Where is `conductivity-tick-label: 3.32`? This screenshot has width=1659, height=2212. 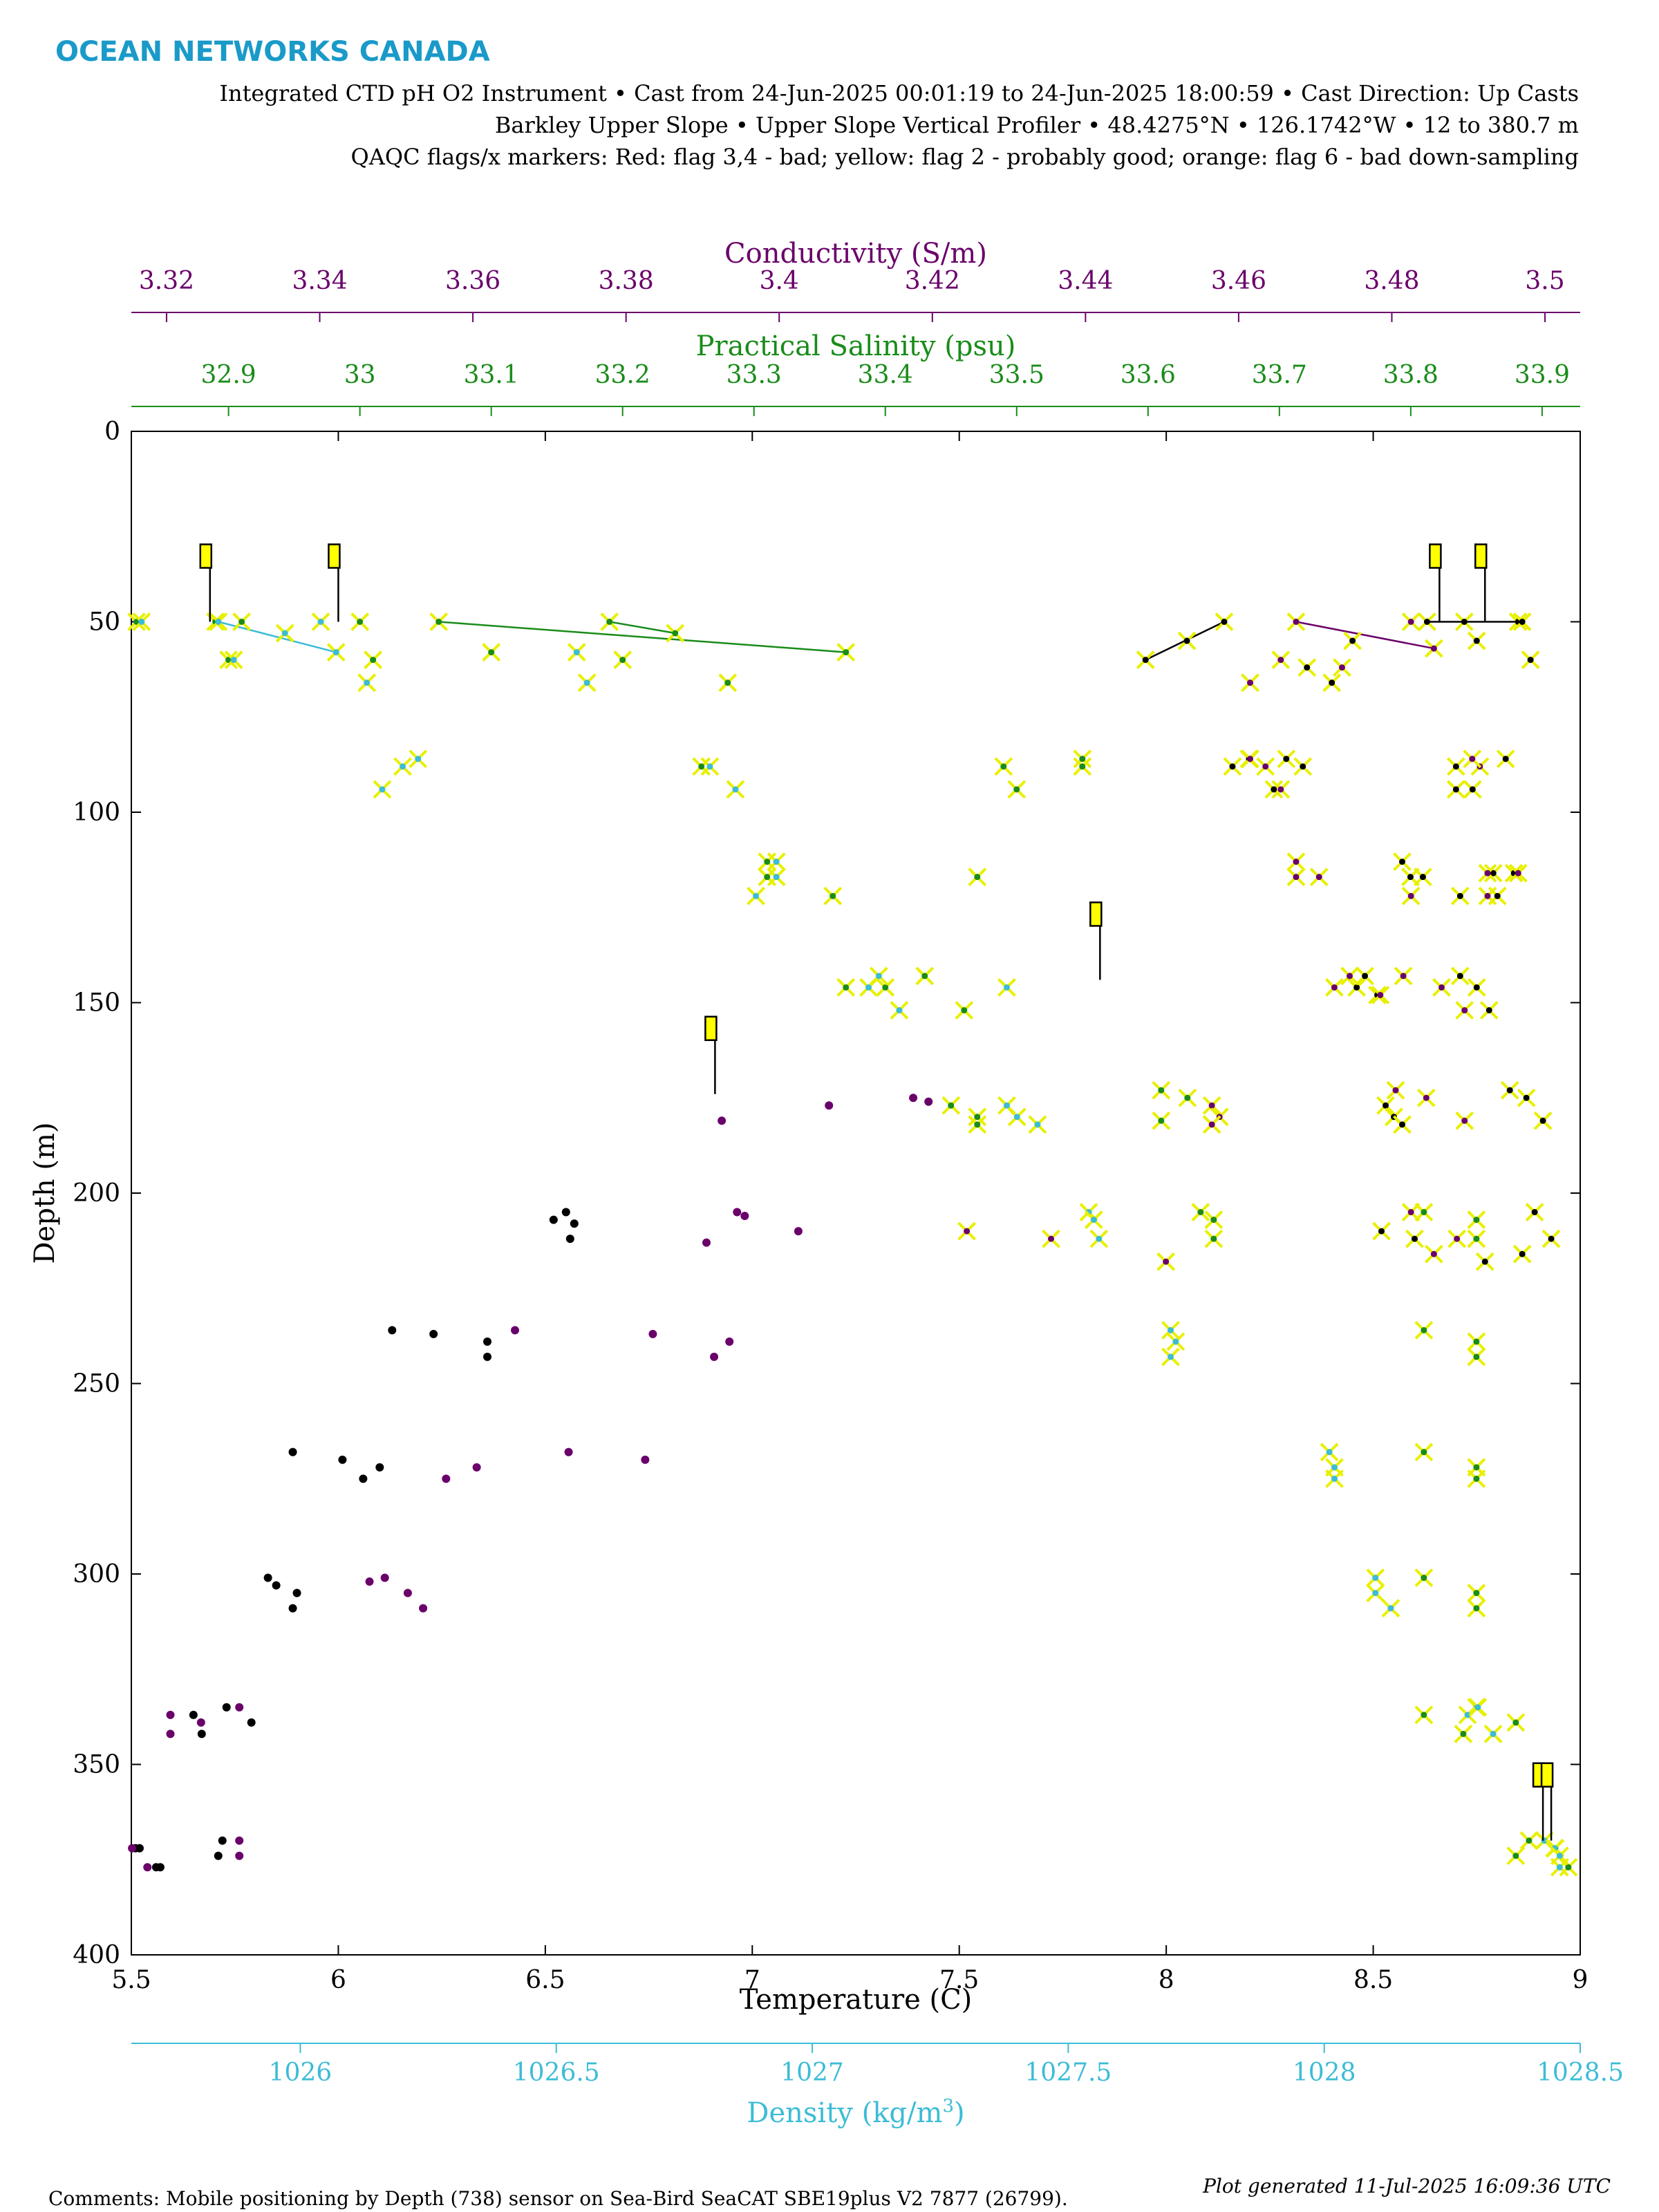
conductivity-tick-label: 3.32 is located at coordinates (167, 281).